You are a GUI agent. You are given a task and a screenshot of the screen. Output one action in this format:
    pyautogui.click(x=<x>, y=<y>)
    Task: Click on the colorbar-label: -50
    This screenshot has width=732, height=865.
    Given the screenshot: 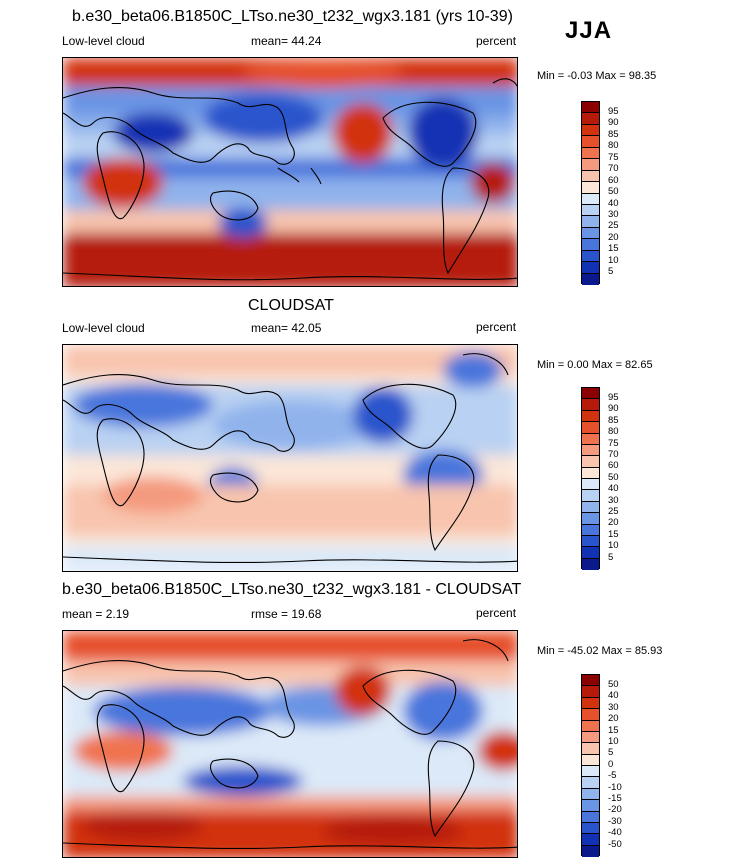 What is the action you would take?
    pyautogui.click(x=615, y=844)
    